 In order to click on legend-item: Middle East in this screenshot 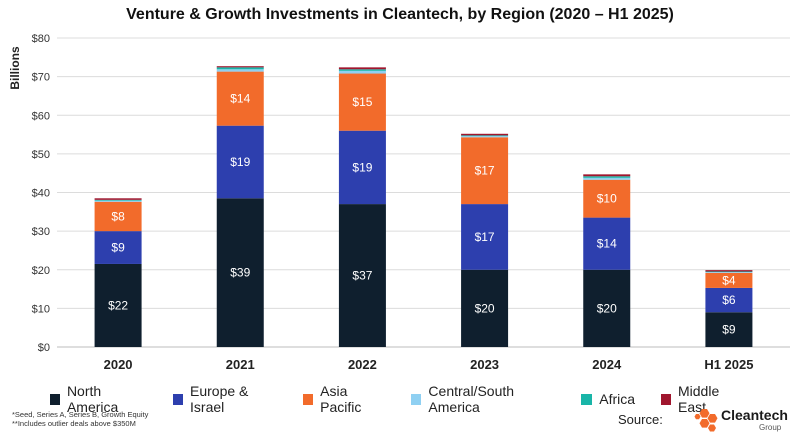, I will do `click(702, 399)`.